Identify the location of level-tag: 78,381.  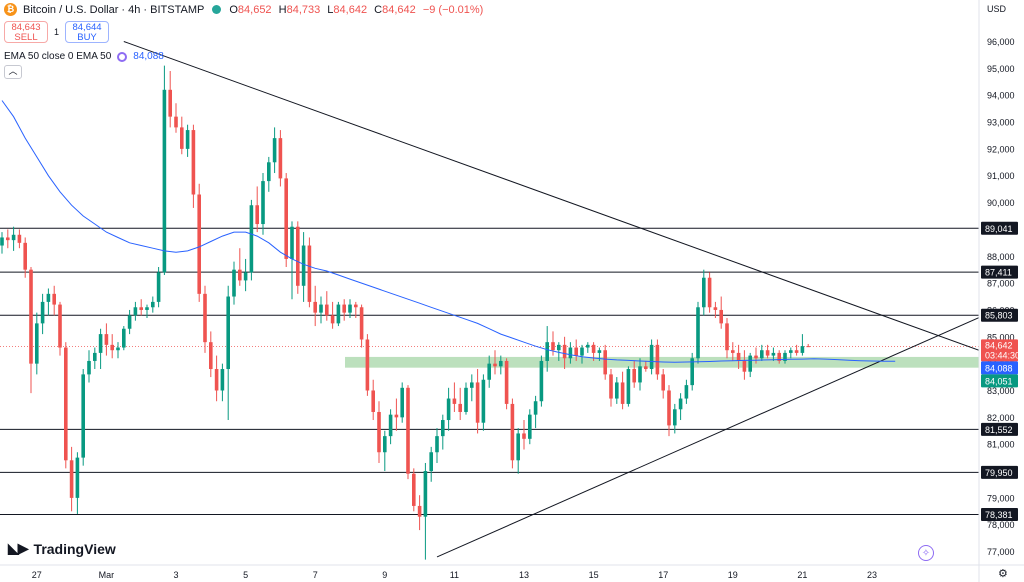
(999, 515).